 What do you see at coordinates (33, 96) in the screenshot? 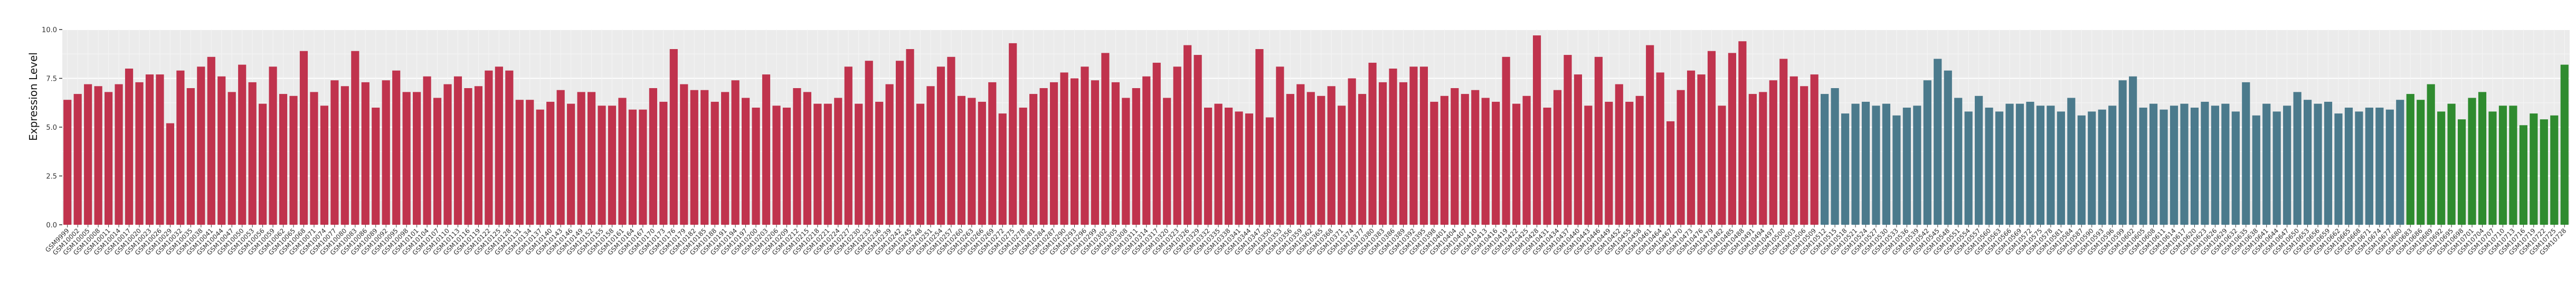
I see `y-axis-title: Expression Level` at bounding box center [33, 96].